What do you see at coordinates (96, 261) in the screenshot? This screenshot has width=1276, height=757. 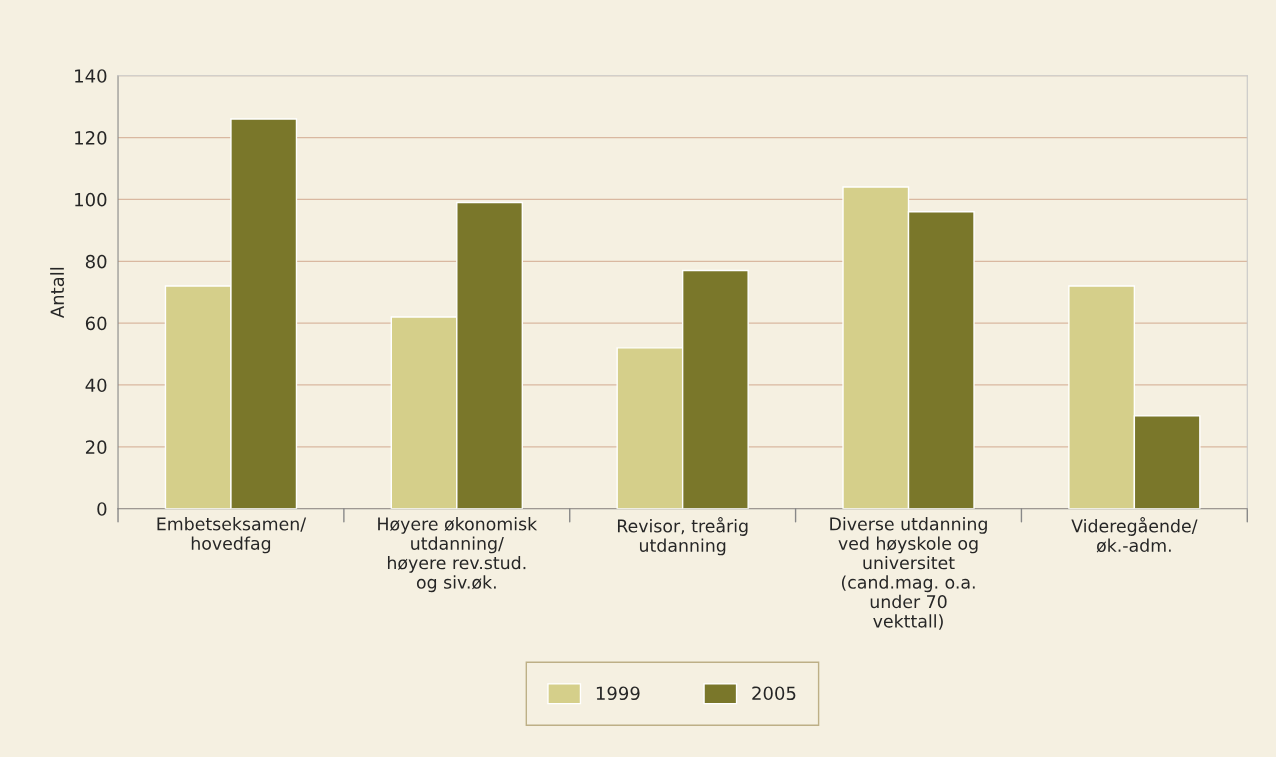 I see `y-tick-label: 80` at bounding box center [96, 261].